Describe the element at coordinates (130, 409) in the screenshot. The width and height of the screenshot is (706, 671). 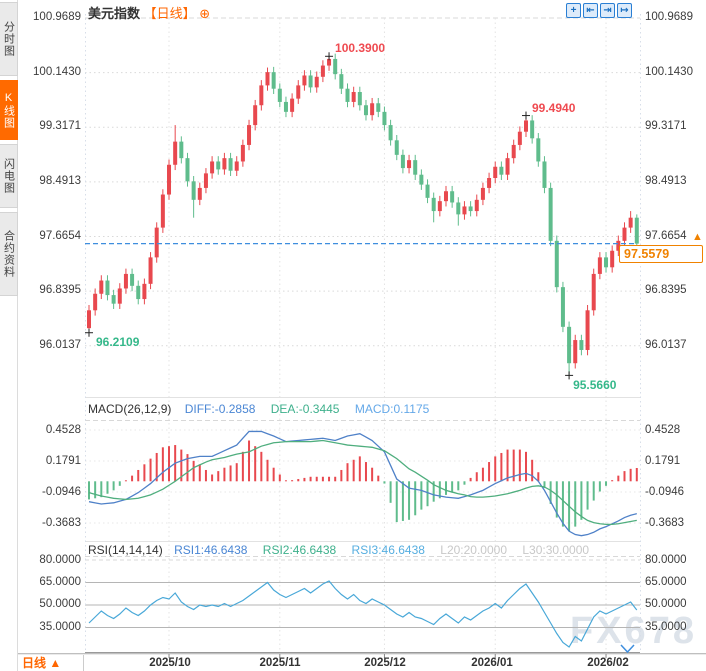
I see `macd-name: MACD(26,12,9)` at that location.